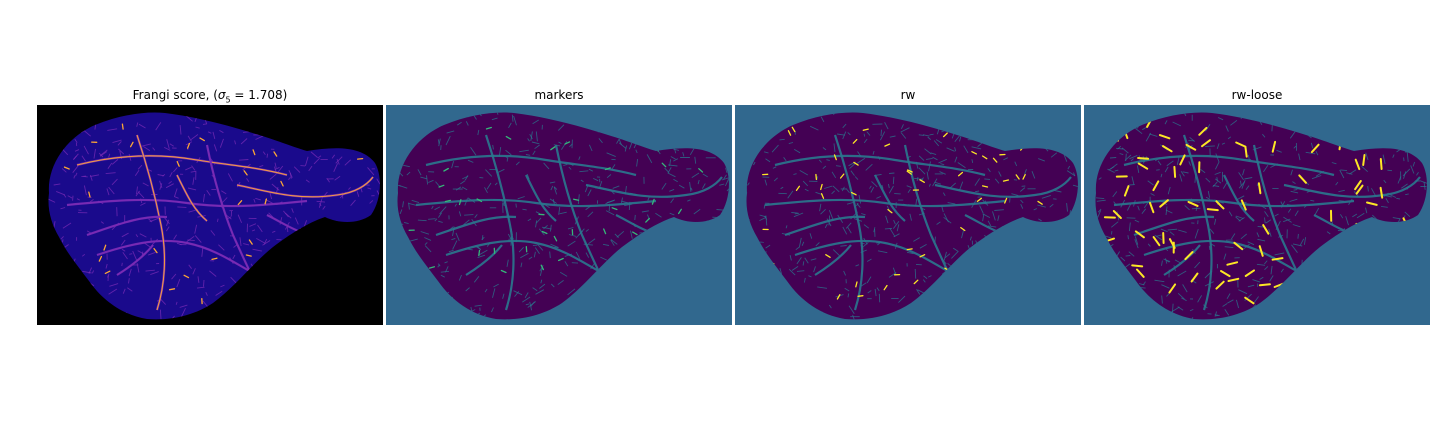 The height and width of the screenshot is (432, 1440). I want to click on markers-image-canvas, so click(559, 215).